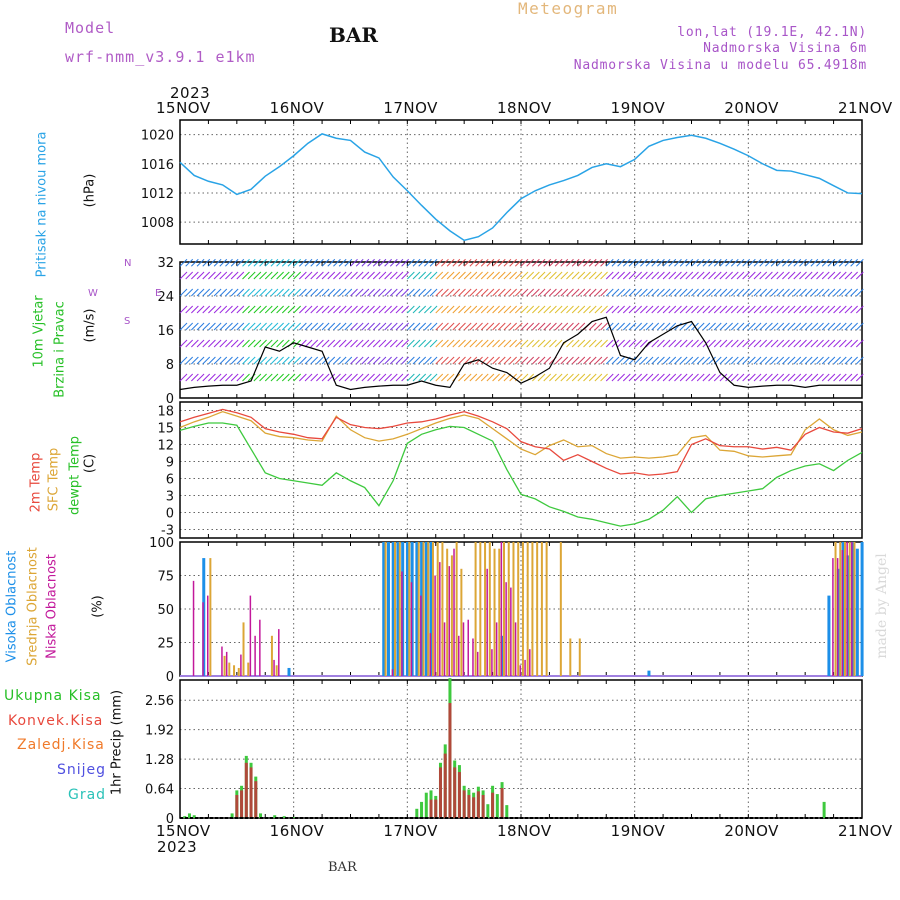  Describe the element at coordinates (157, 194) in the screenshot. I see `ytick-label: 1012` at that location.